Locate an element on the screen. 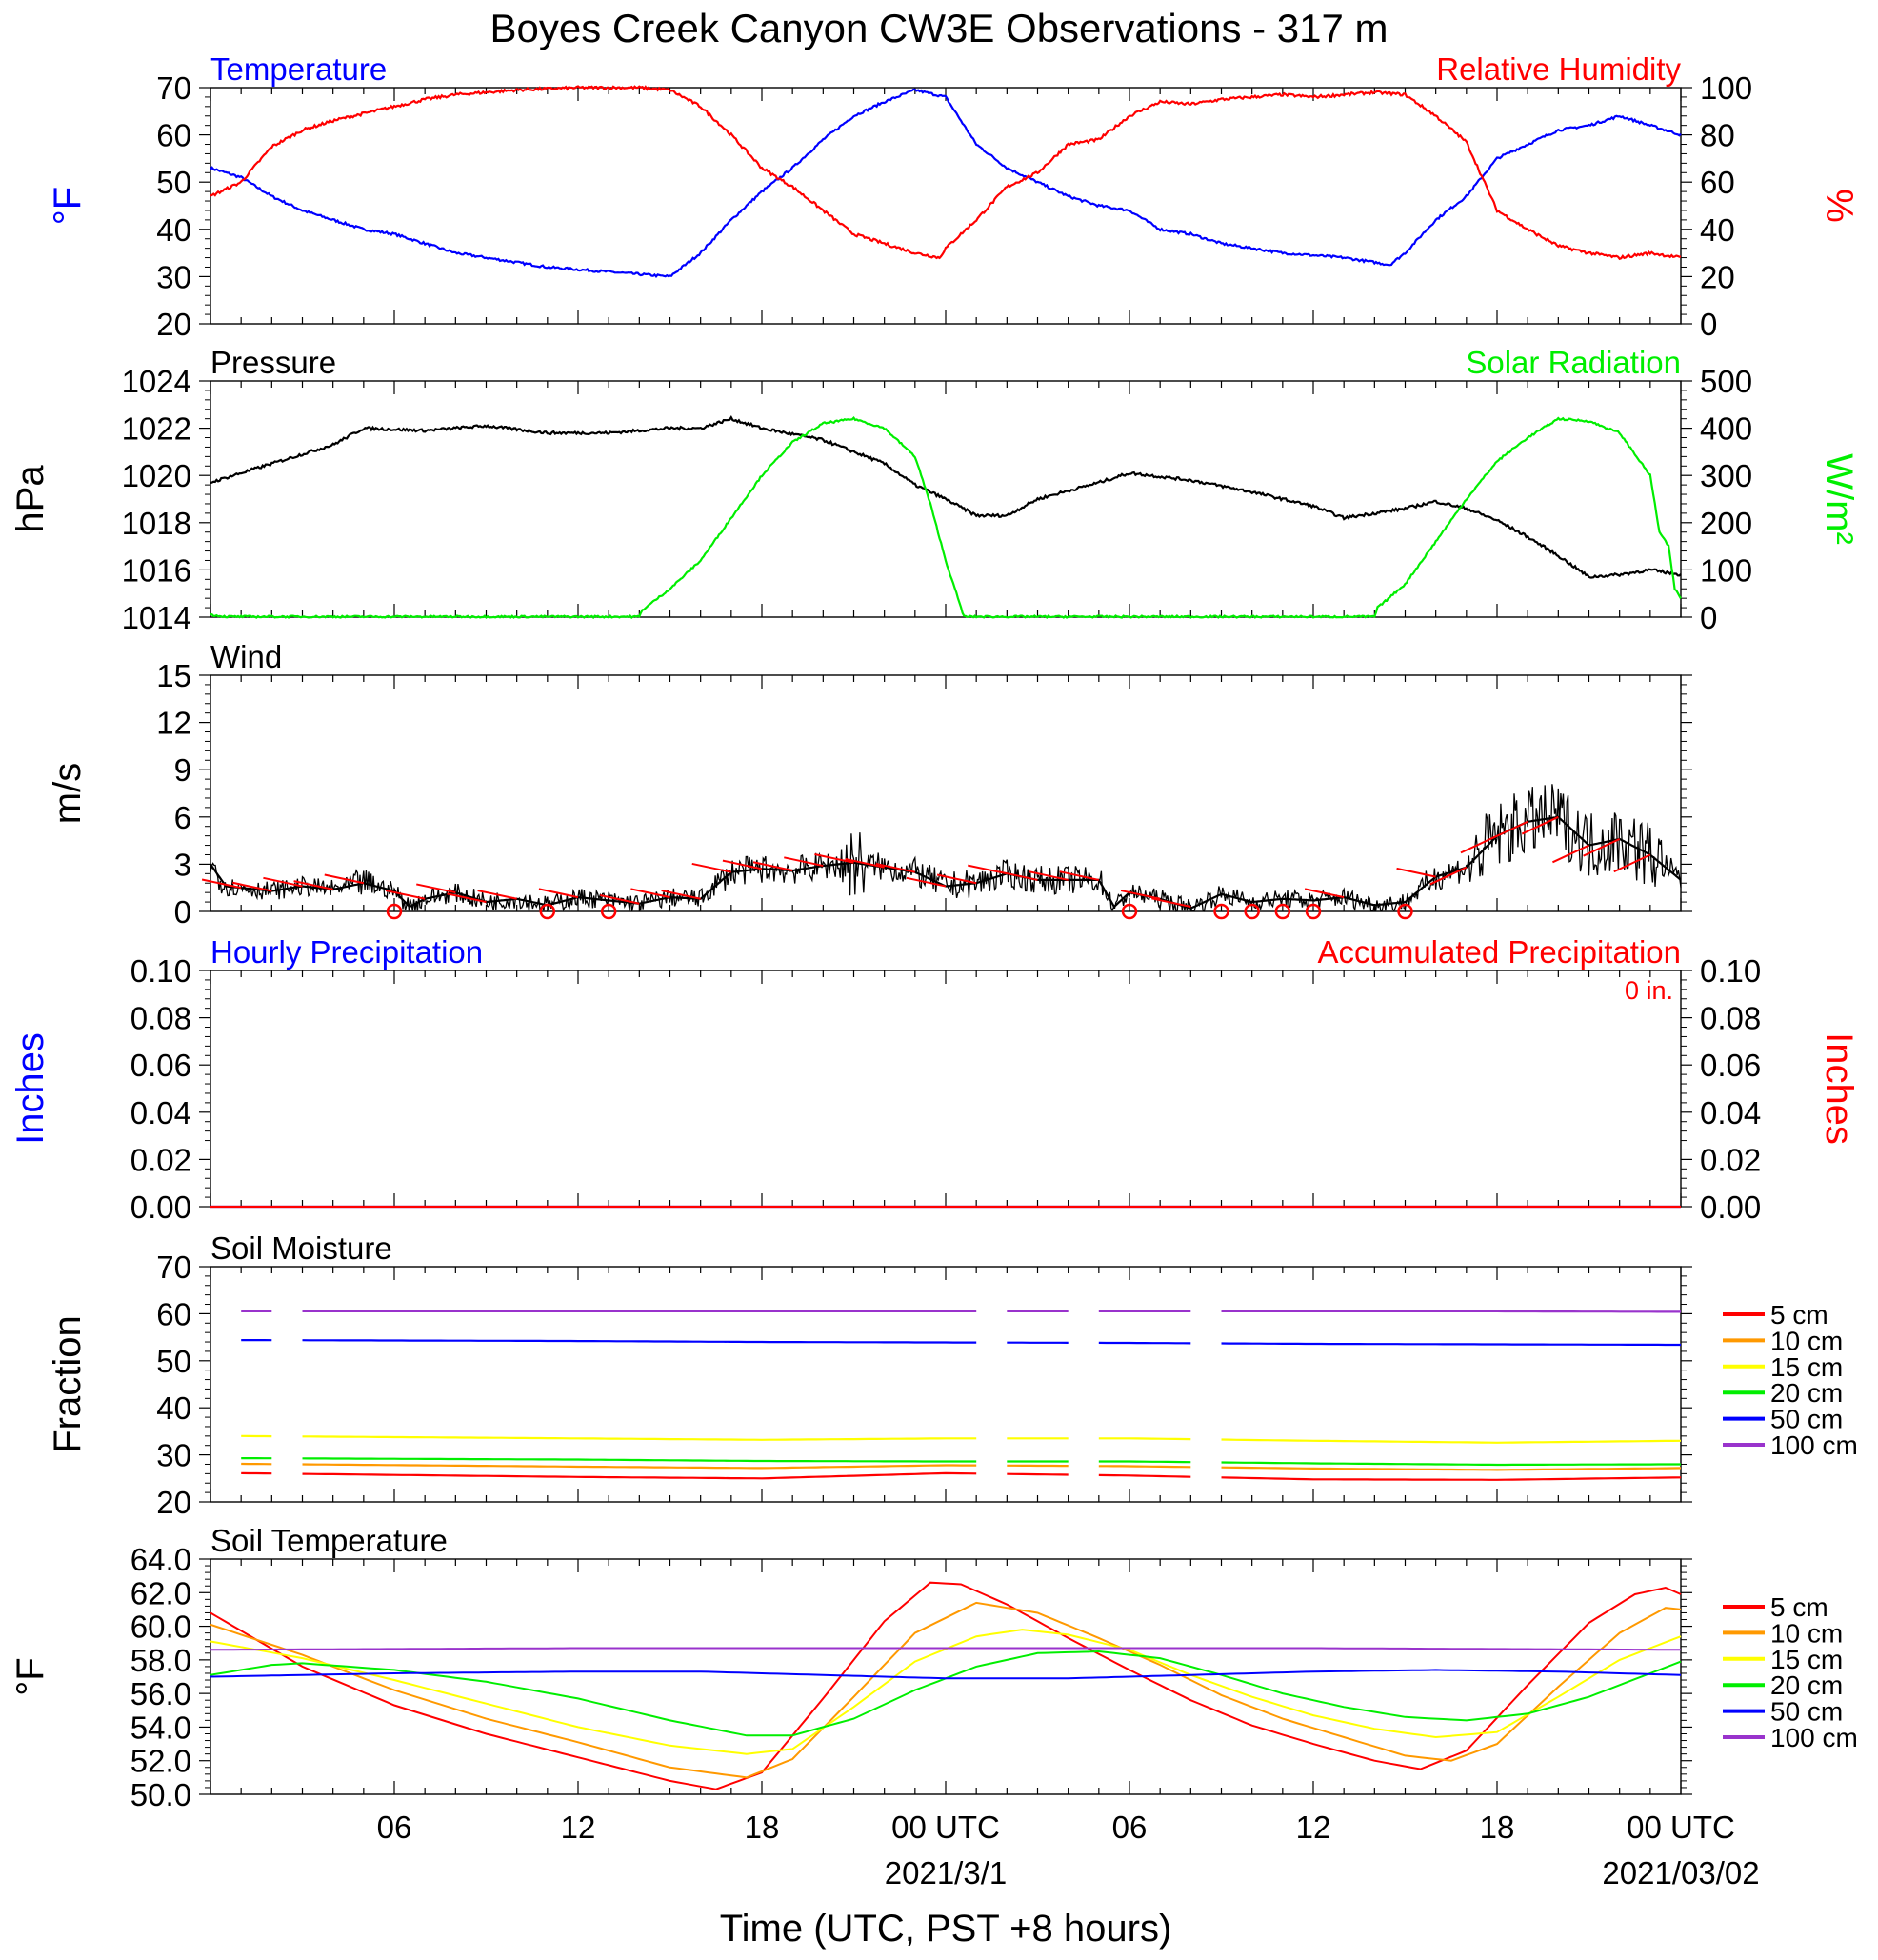  y-tick-label-left: 0.02 is located at coordinates (160, 1159).